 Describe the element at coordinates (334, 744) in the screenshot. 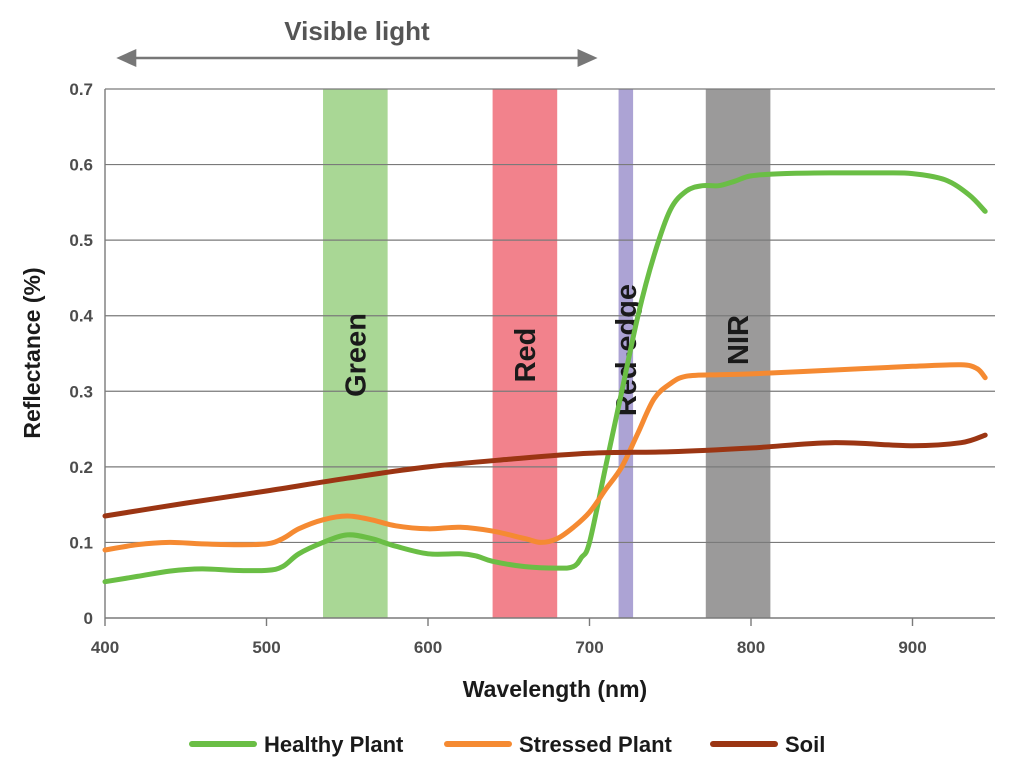

I see `legend-label-healthy-plant: Healthy Plant` at that location.